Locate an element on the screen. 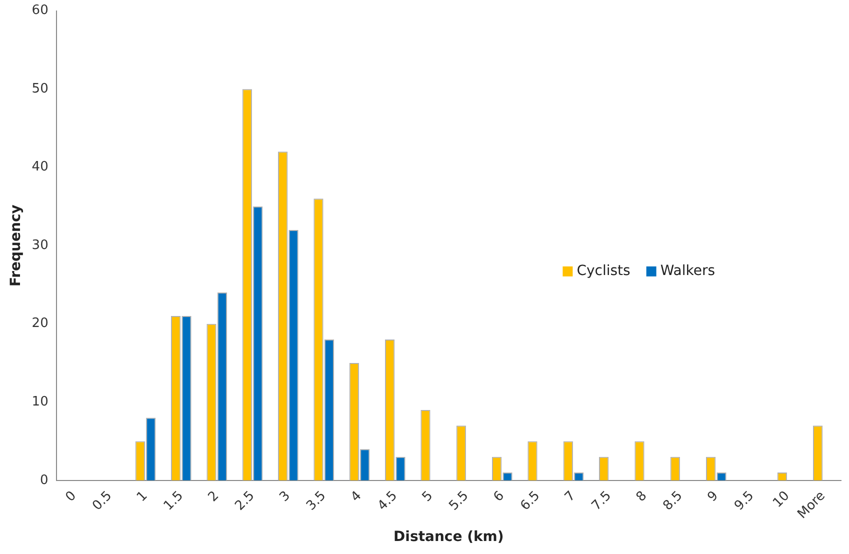  x-tick-label: 6 is located at coordinates (499, 496).